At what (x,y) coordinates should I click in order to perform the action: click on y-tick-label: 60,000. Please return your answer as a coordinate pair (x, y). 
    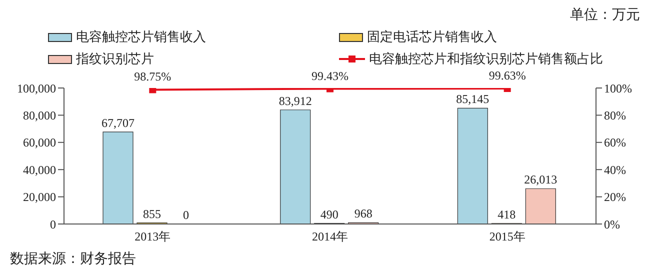
    Looking at the image, I should click on (39, 143).